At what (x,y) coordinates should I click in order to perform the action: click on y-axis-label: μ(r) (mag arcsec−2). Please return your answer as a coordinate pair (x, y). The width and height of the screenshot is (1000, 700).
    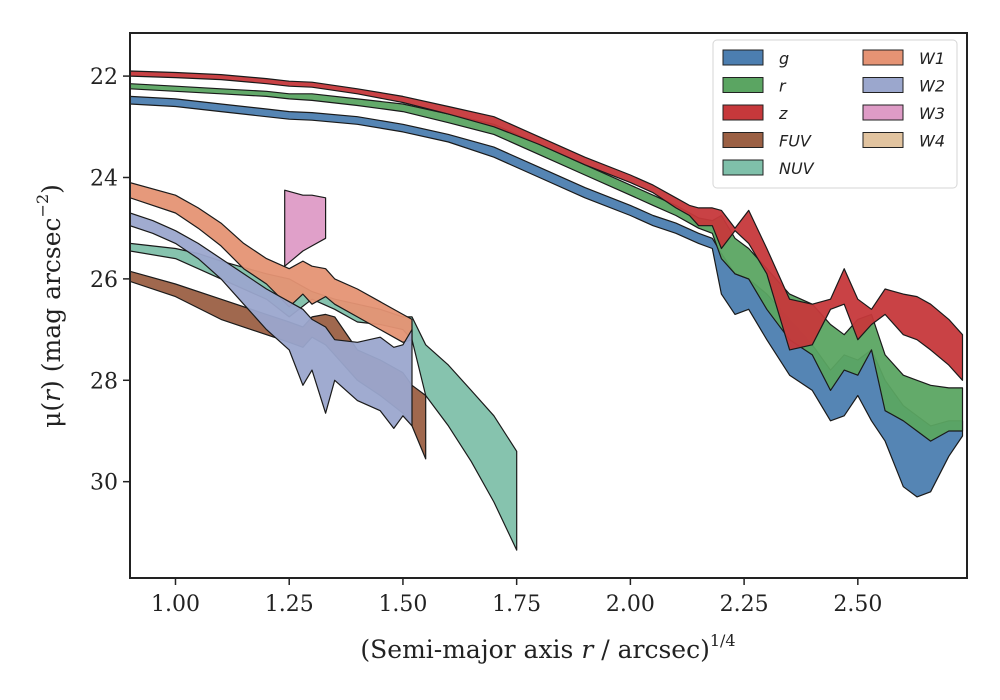
    Looking at the image, I should click on (49, 306).